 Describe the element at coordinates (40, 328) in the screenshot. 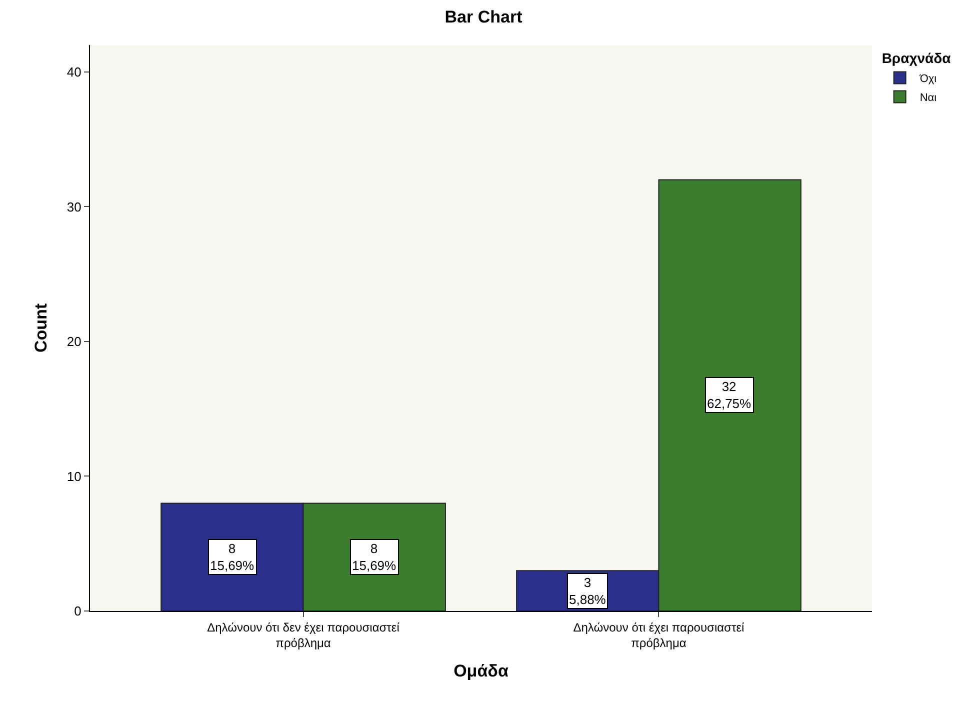

I see `y-axis-title: Count` at that location.